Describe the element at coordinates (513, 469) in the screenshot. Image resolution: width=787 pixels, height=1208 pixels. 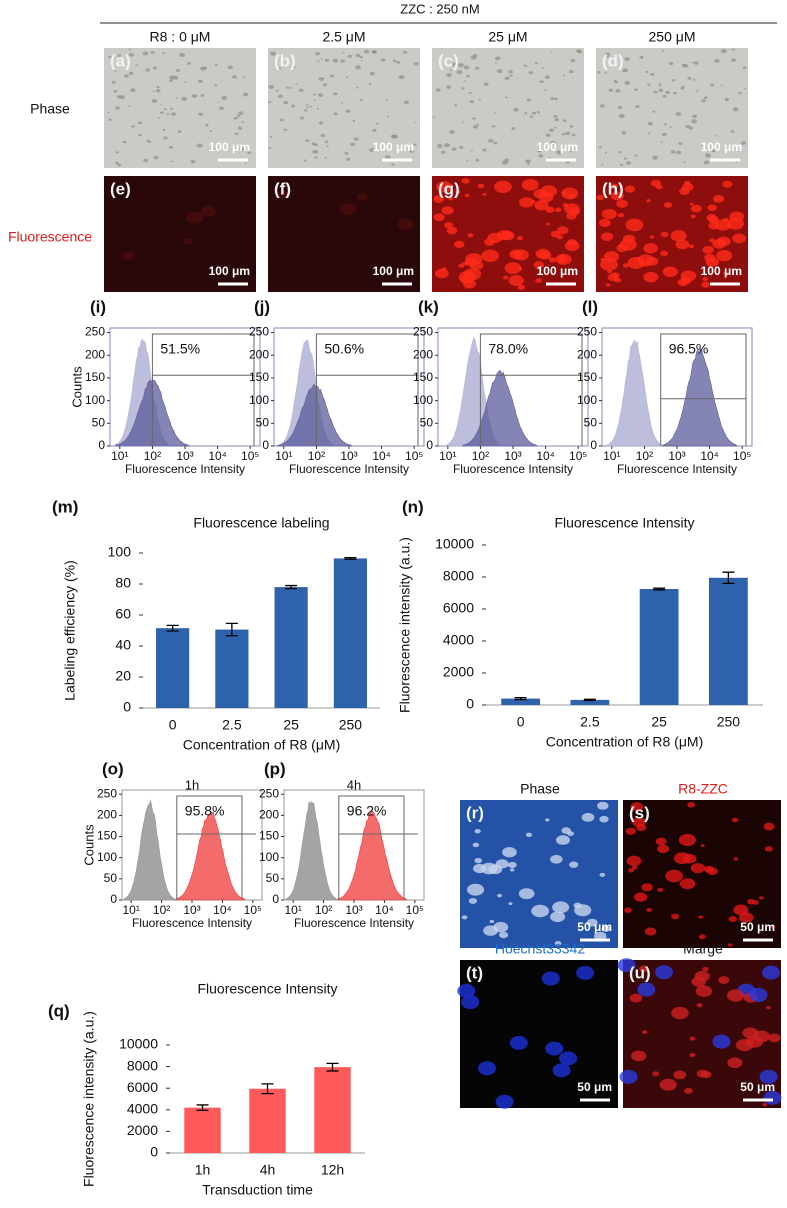
I see `x-axis-label: Fluorescence Intensity` at that location.